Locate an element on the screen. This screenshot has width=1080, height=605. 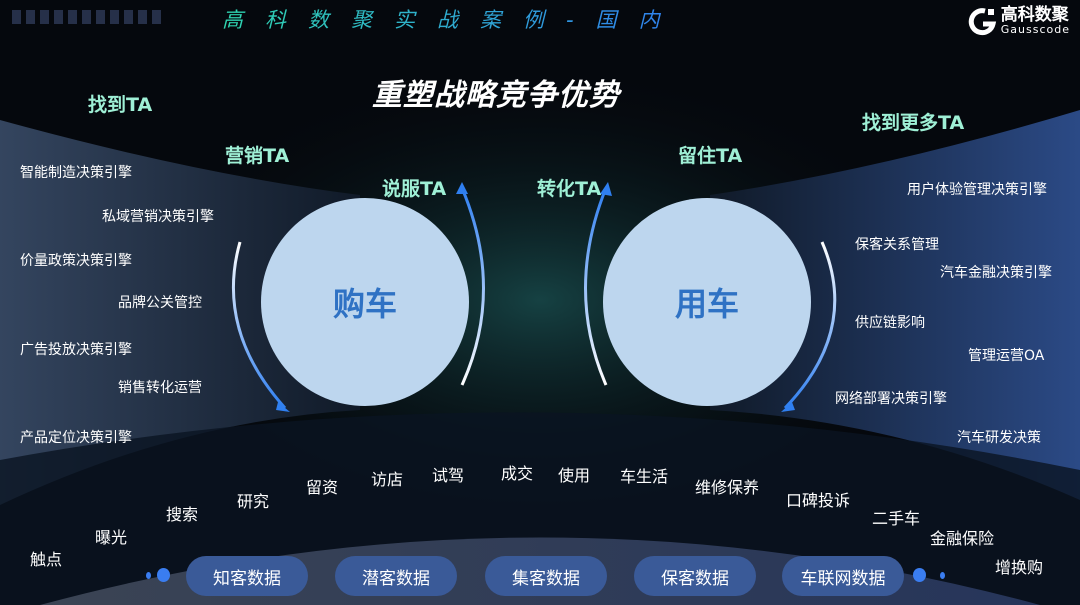
data-pill-baoke: 保客数据 is located at coordinates (695, 576).